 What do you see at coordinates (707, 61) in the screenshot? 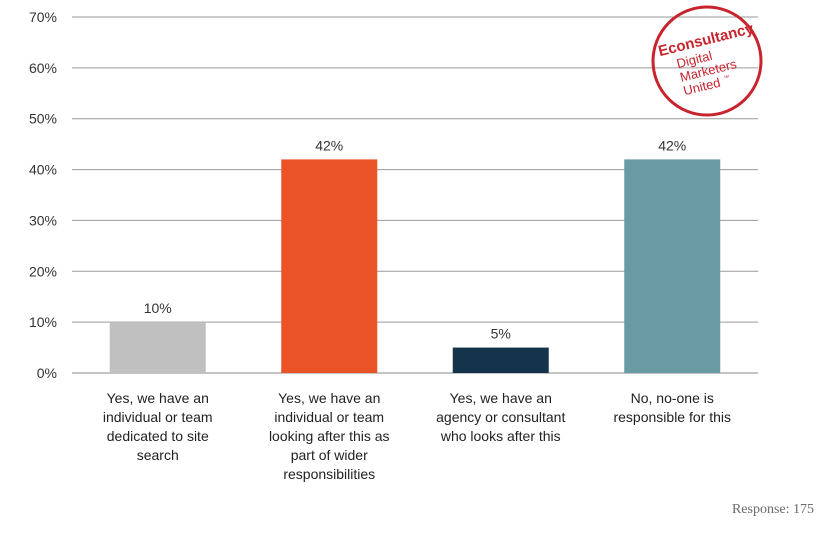
I see `econsultancy-stamp-icon: Econsultancy Digital Marketers United ™` at bounding box center [707, 61].